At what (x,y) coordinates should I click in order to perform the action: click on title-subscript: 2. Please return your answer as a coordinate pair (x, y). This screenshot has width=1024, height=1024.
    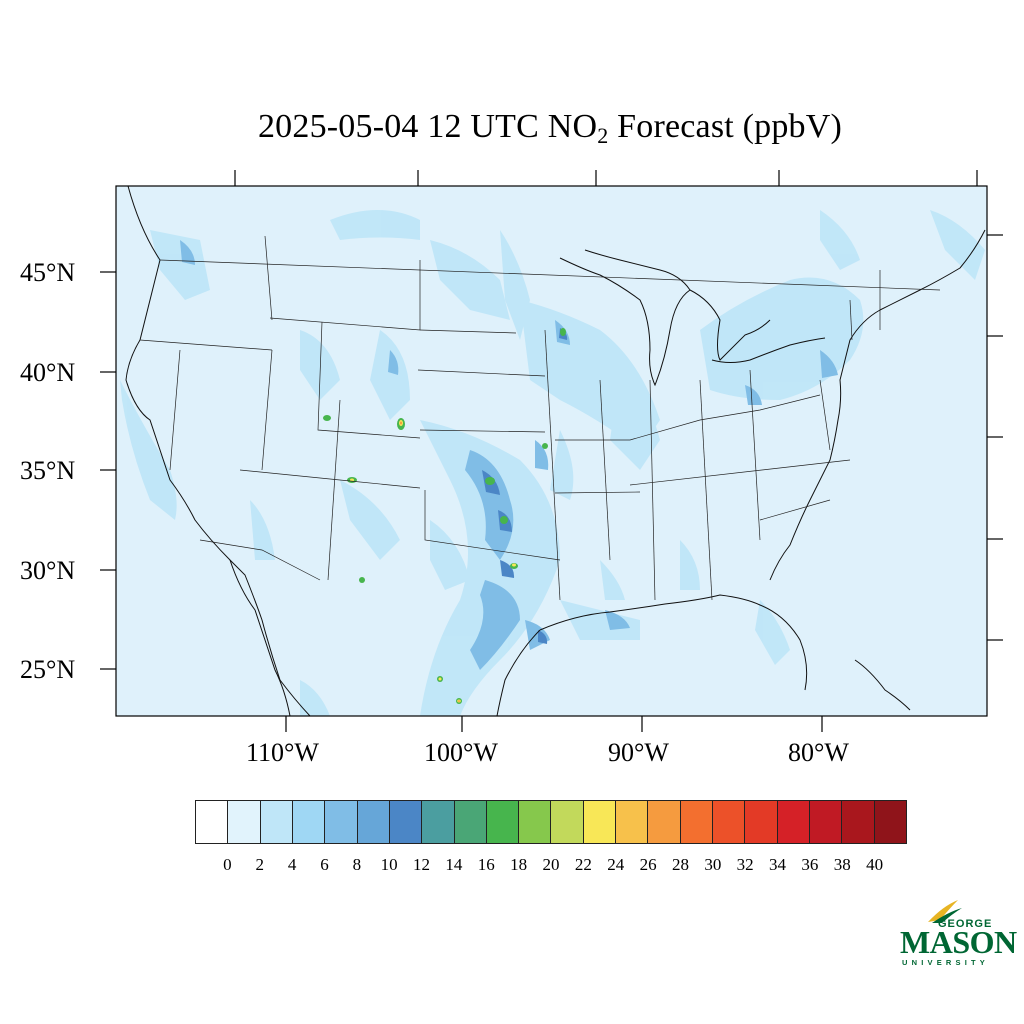
    Looking at the image, I should click on (603, 135).